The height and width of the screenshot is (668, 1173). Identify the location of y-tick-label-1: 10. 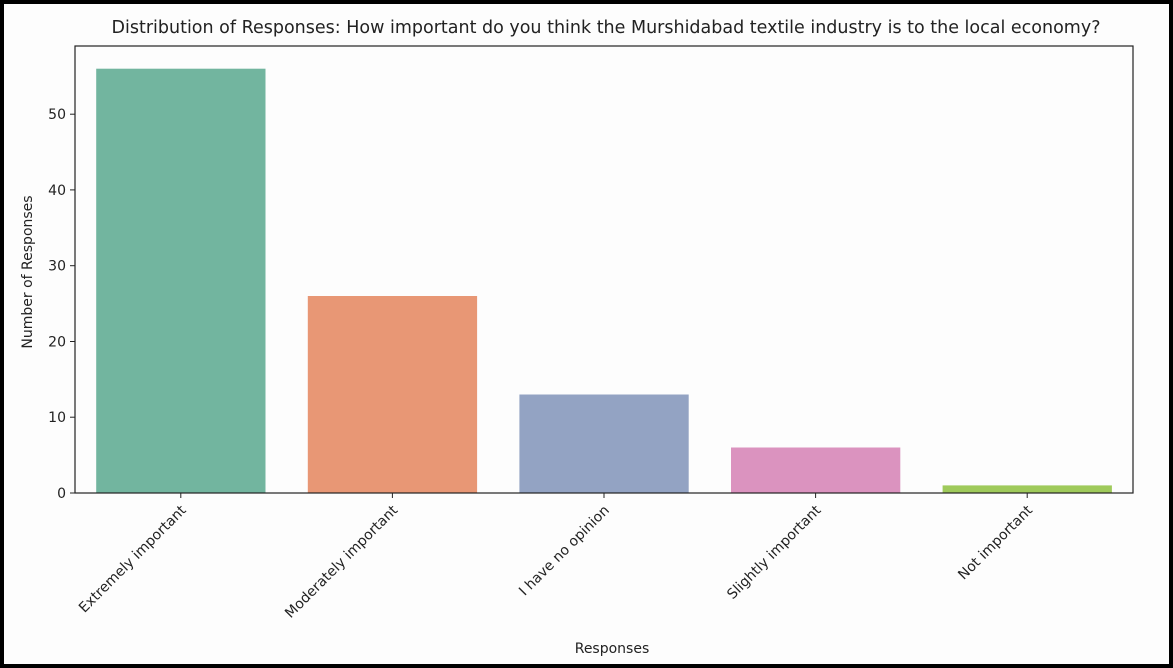
(57, 418).